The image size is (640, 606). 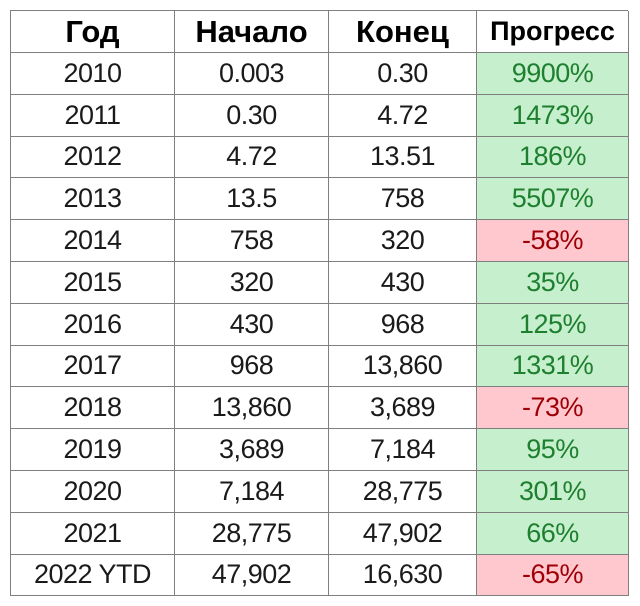 I want to click on cell-progress: 35%, so click(x=553, y=282).